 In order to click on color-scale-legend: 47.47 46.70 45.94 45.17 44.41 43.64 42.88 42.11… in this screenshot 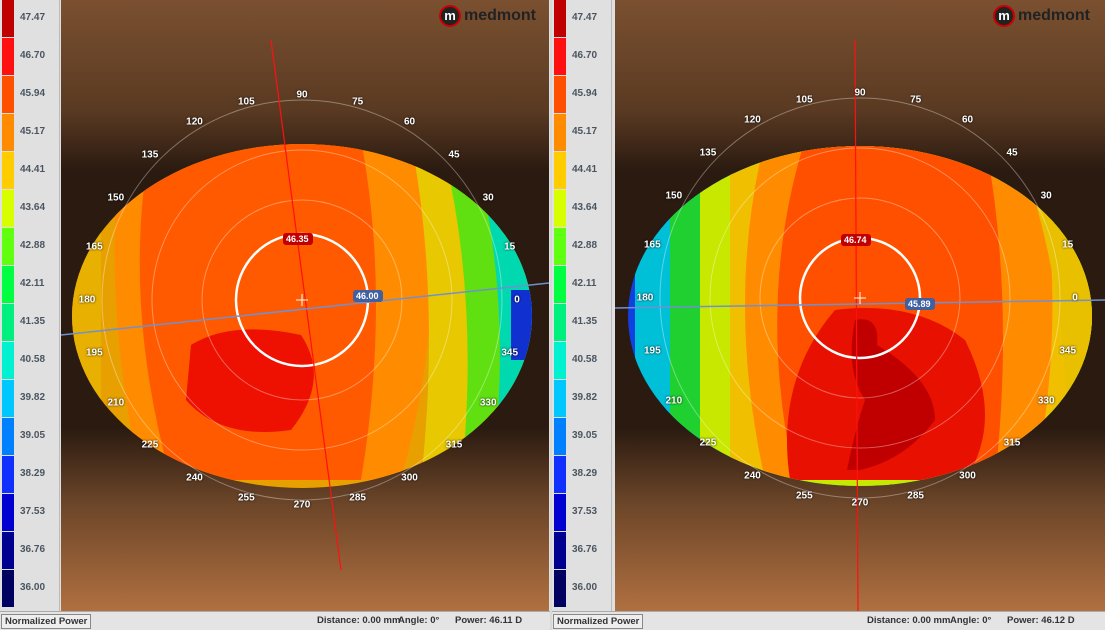, I will do `click(30, 305)`.